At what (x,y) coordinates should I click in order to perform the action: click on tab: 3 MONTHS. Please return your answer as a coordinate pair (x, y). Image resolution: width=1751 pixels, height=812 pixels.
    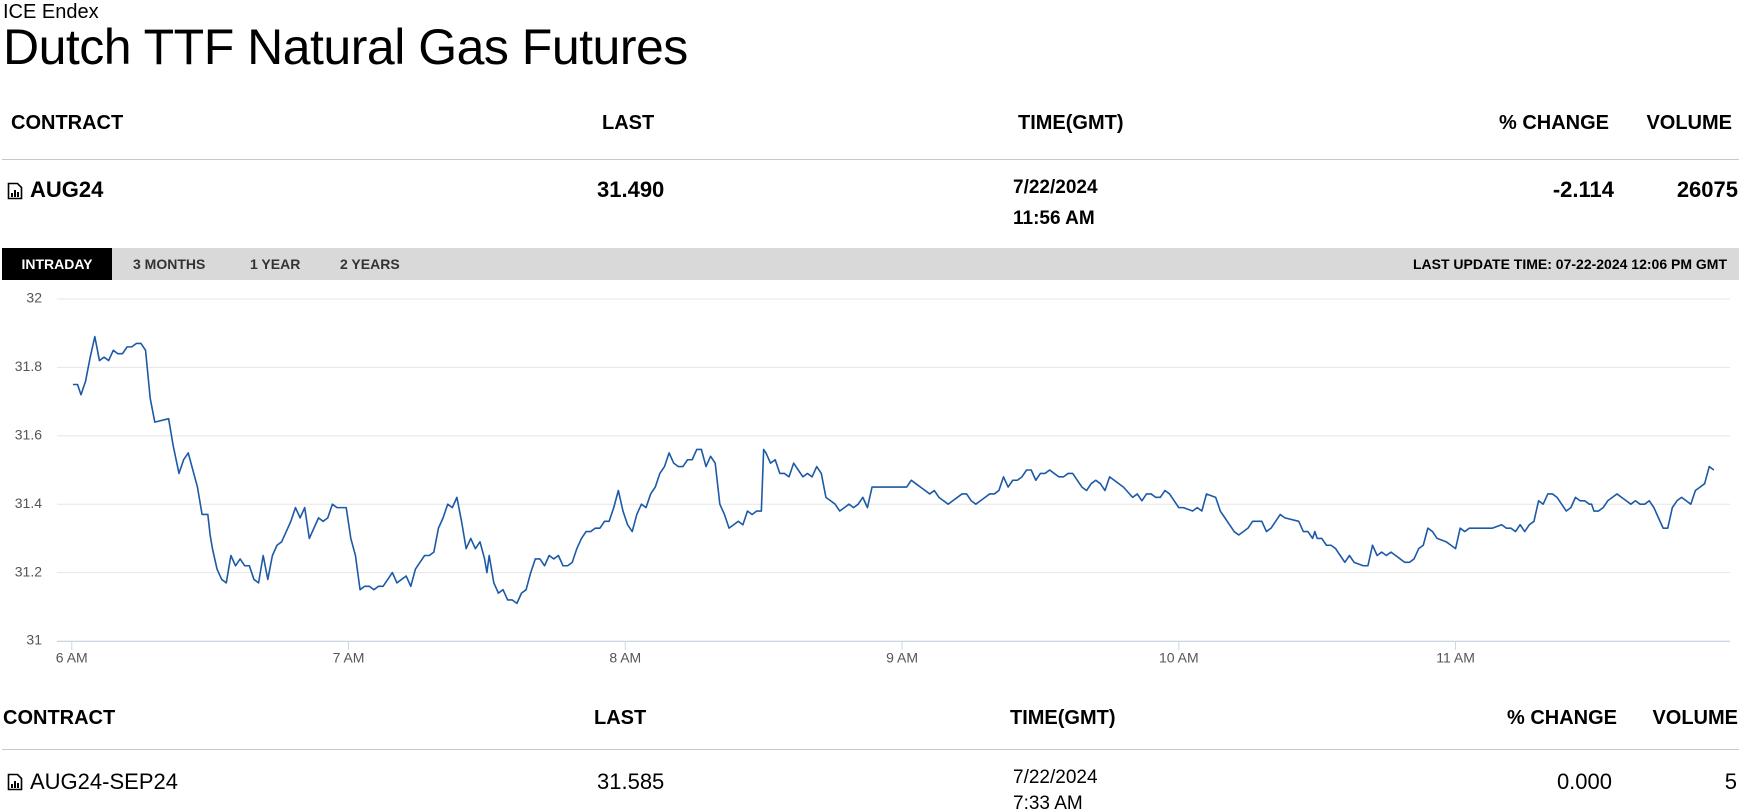
    Looking at the image, I should click on (169, 264).